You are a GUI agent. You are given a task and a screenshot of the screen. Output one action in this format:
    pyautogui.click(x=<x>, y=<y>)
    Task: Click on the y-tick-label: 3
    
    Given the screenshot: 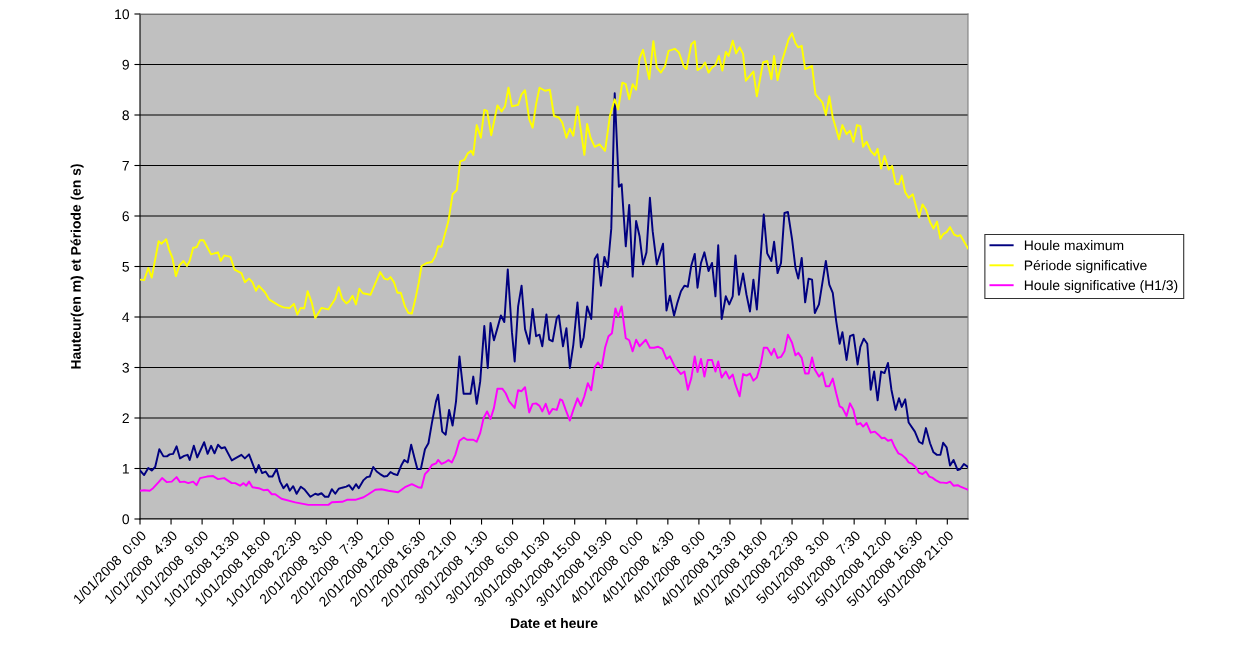 What is the action you would take?
    pyautogui.click(x=125, y=367)
    